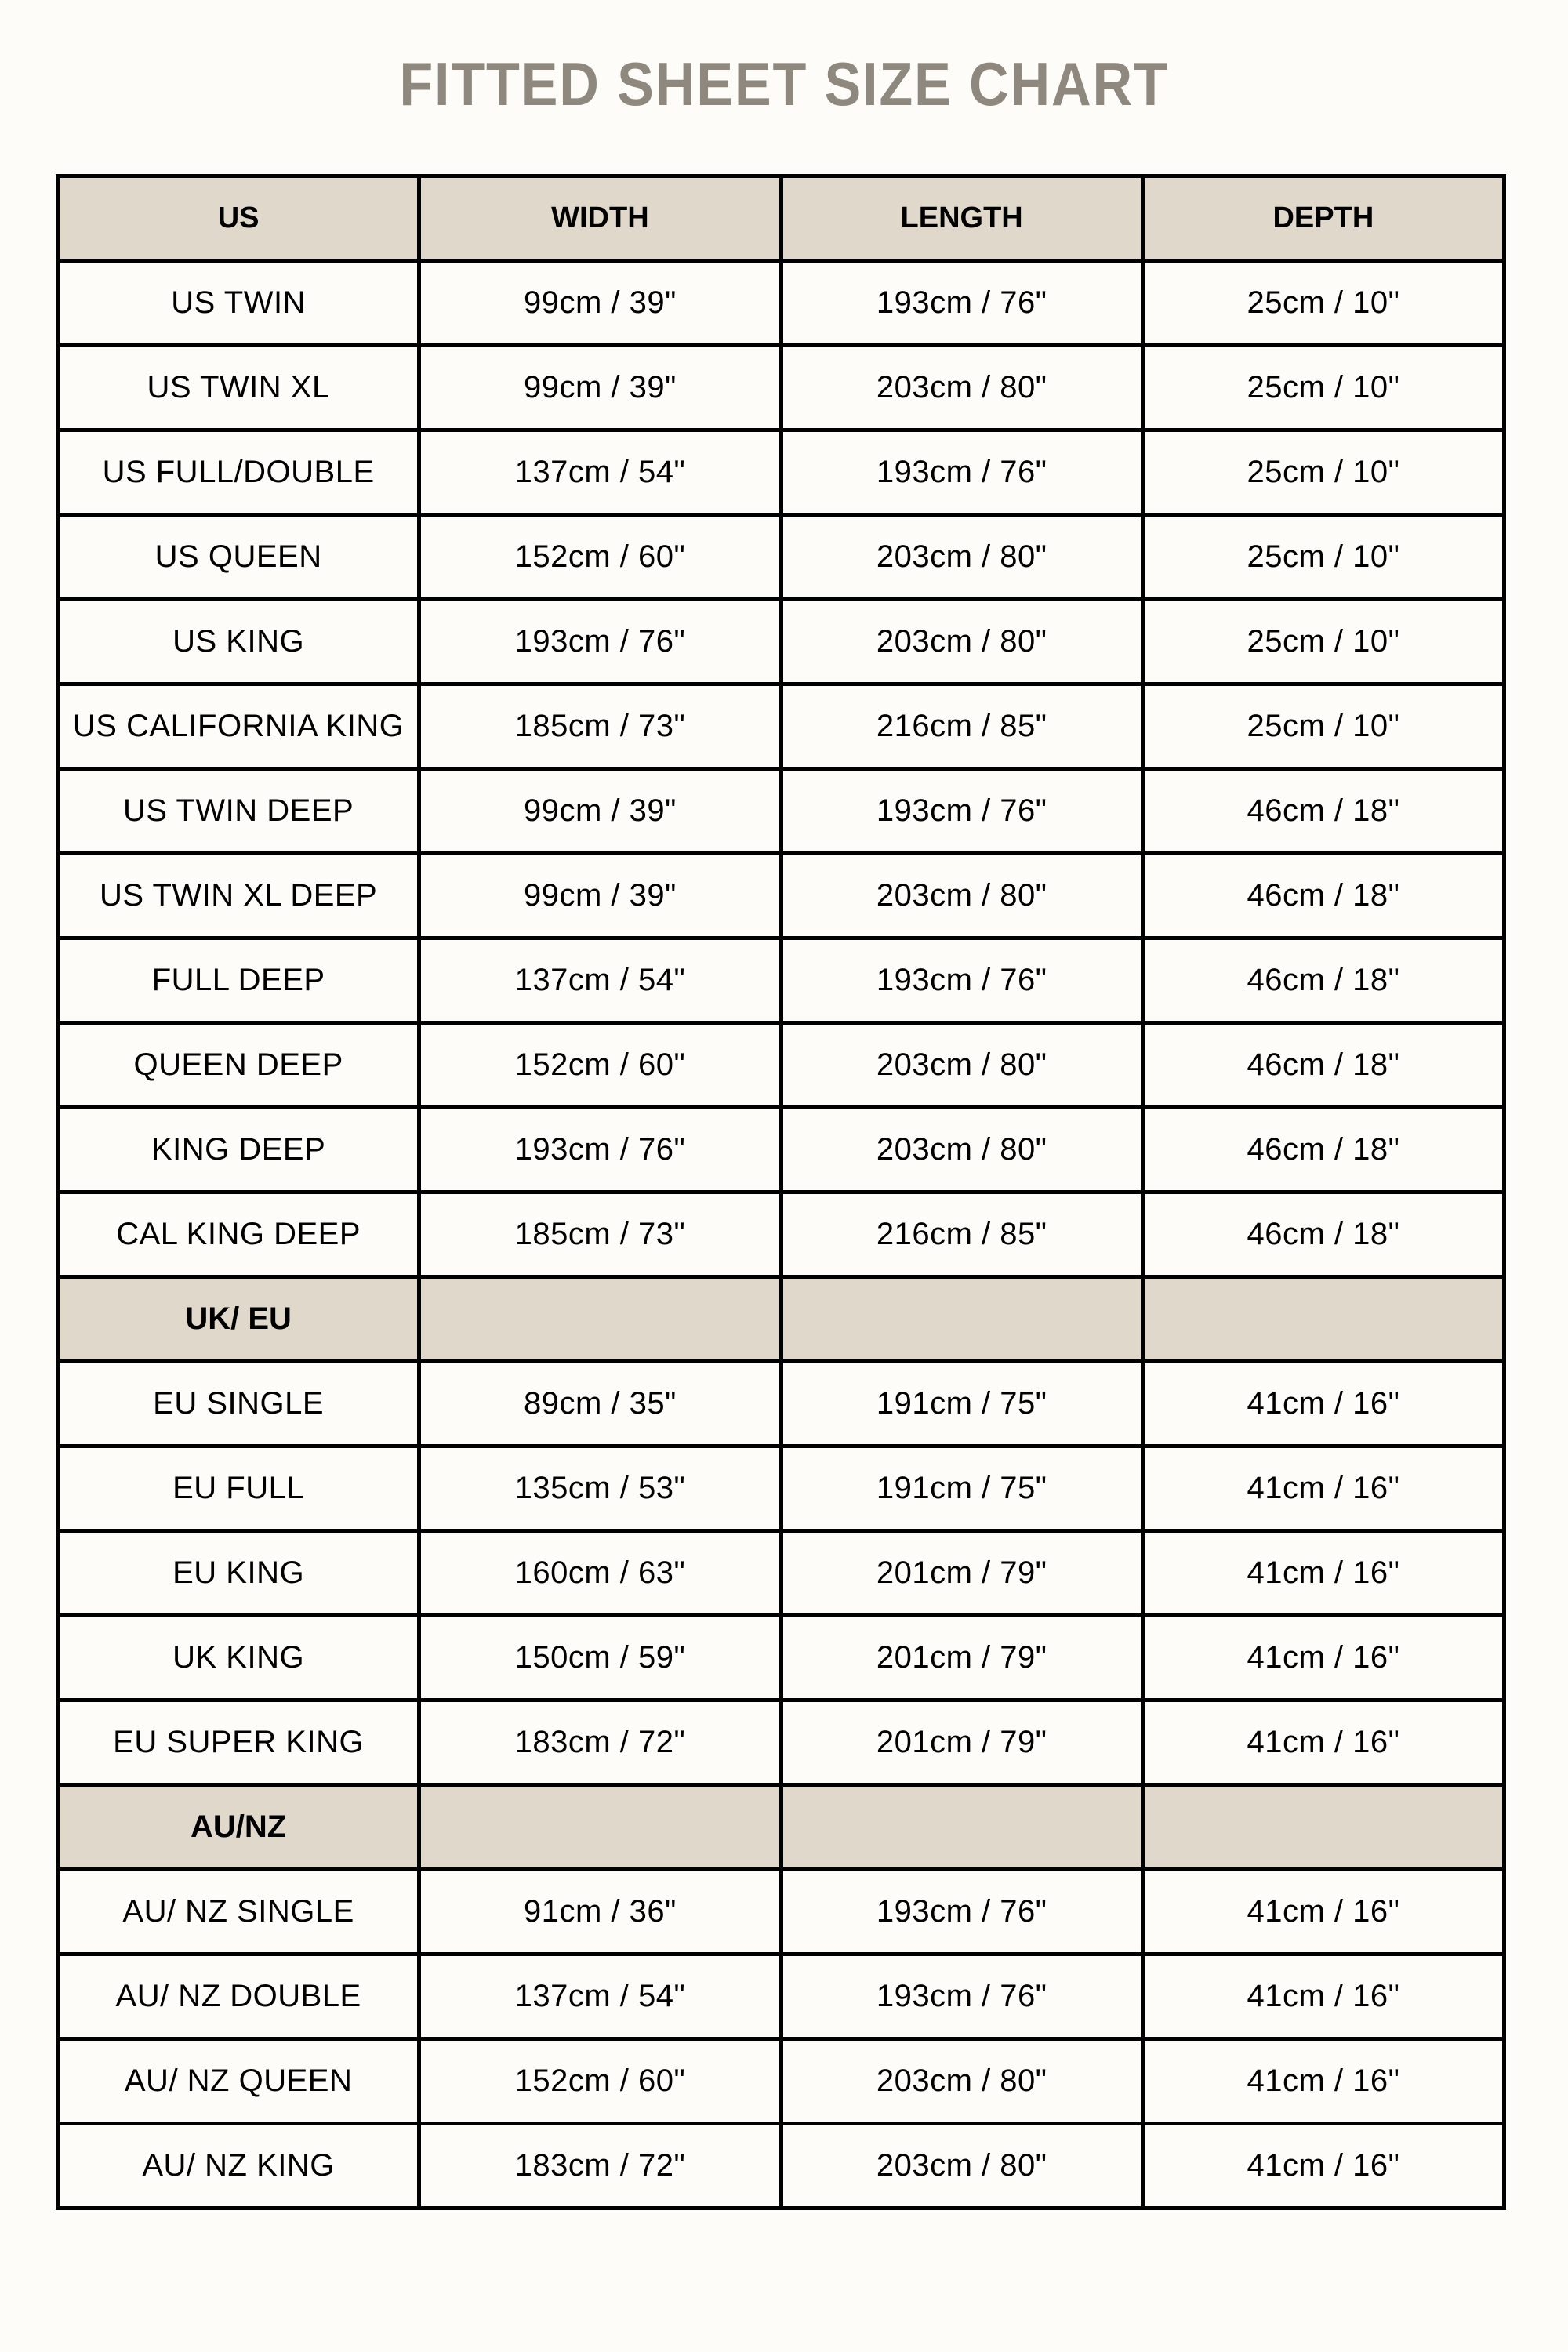 The width and height of the screenshot is (1568, 2352). I want to click on size-name-cell: AU/ NZ QUEEN, so click(239, 2081).